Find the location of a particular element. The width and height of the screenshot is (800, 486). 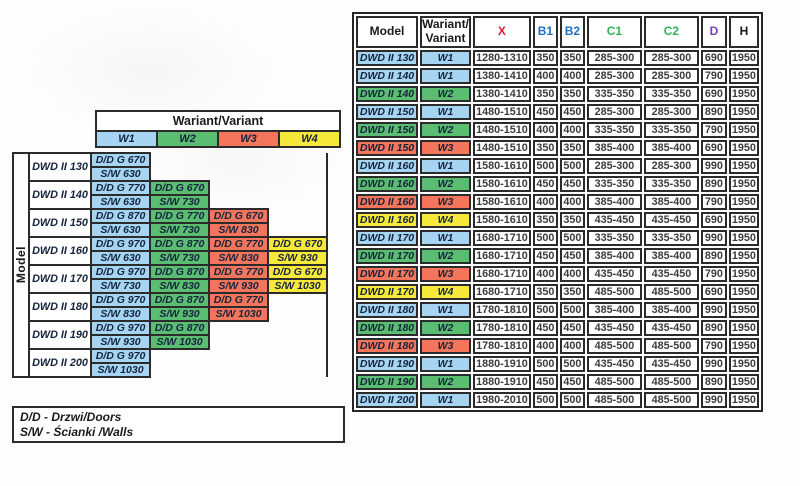

model-row-walls: S/W 930 S/W 1030 is located at coordinates (170, 342).